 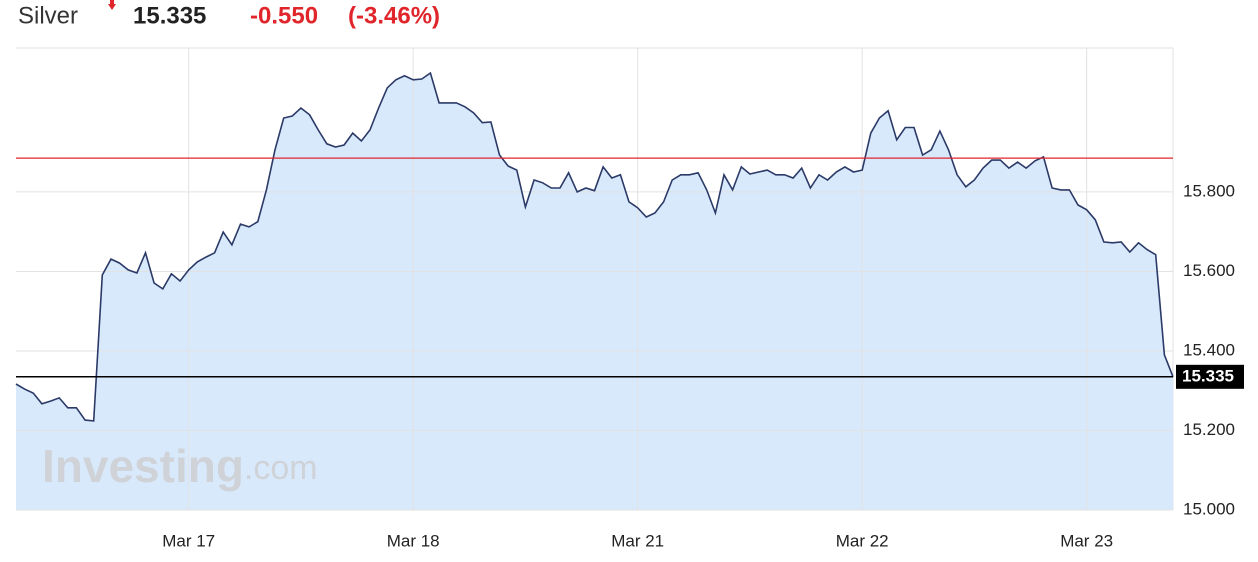 What do you see at coordinates (281, 468) in the screenshot?
I see `watermark-suffix: .com` at bounding box center [281, 468].